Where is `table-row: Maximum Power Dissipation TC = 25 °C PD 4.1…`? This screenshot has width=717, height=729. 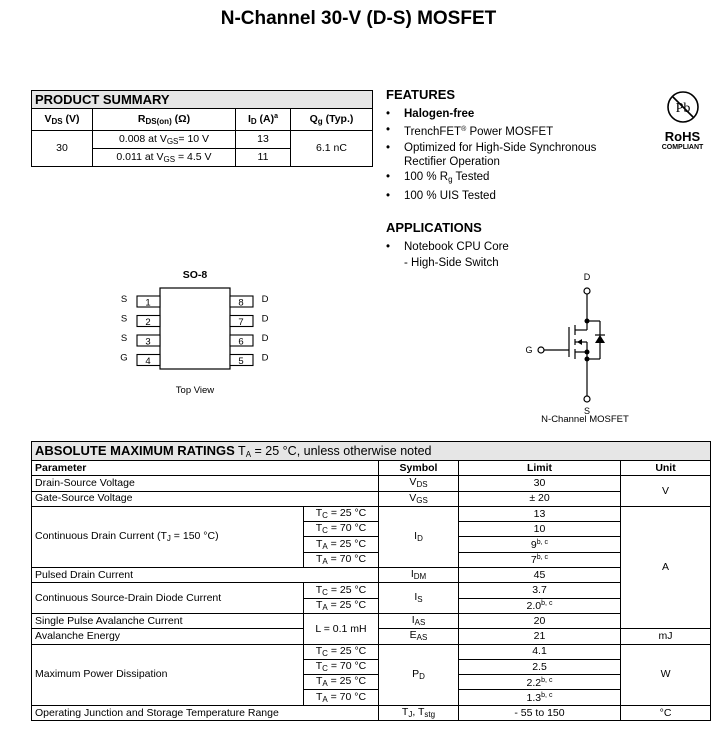 table-row: Maximum Power Dissipation TC = 25 °C PD 4.1… is located at coordinates (371, 674).